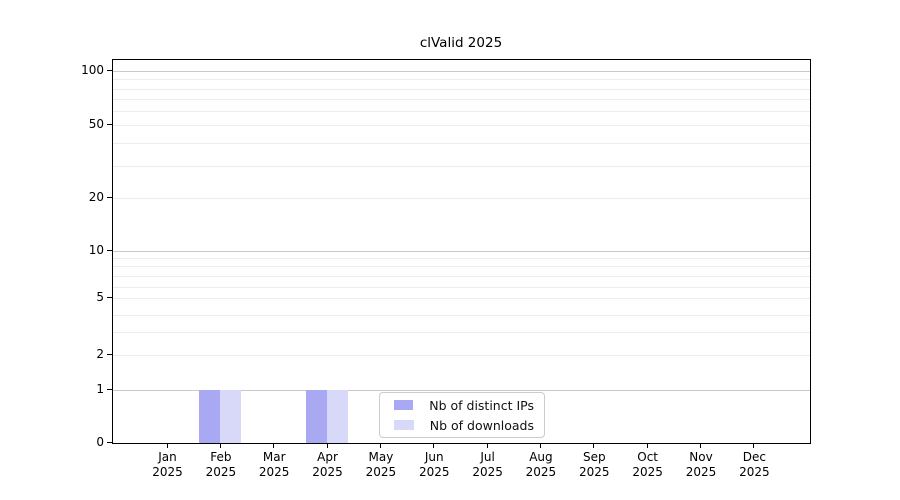 The height and width of the screenshot is (500, 900). What do you see at coordinates (100, 297) in the screenshot?
I see `y-tick-label-5: 5` at bounding box center [100, 297].